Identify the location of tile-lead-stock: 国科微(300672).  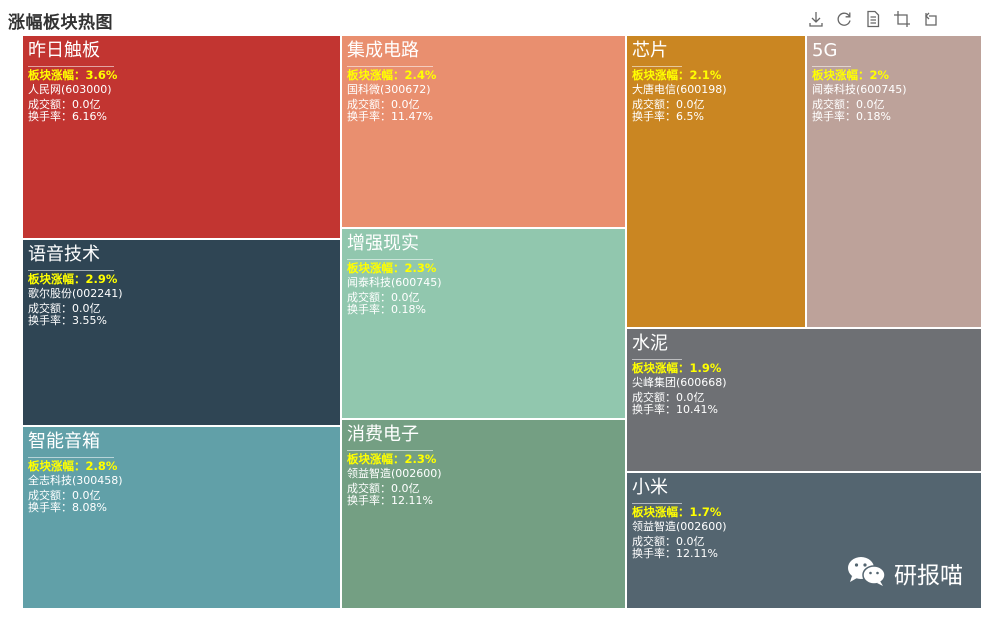
(389, 89).